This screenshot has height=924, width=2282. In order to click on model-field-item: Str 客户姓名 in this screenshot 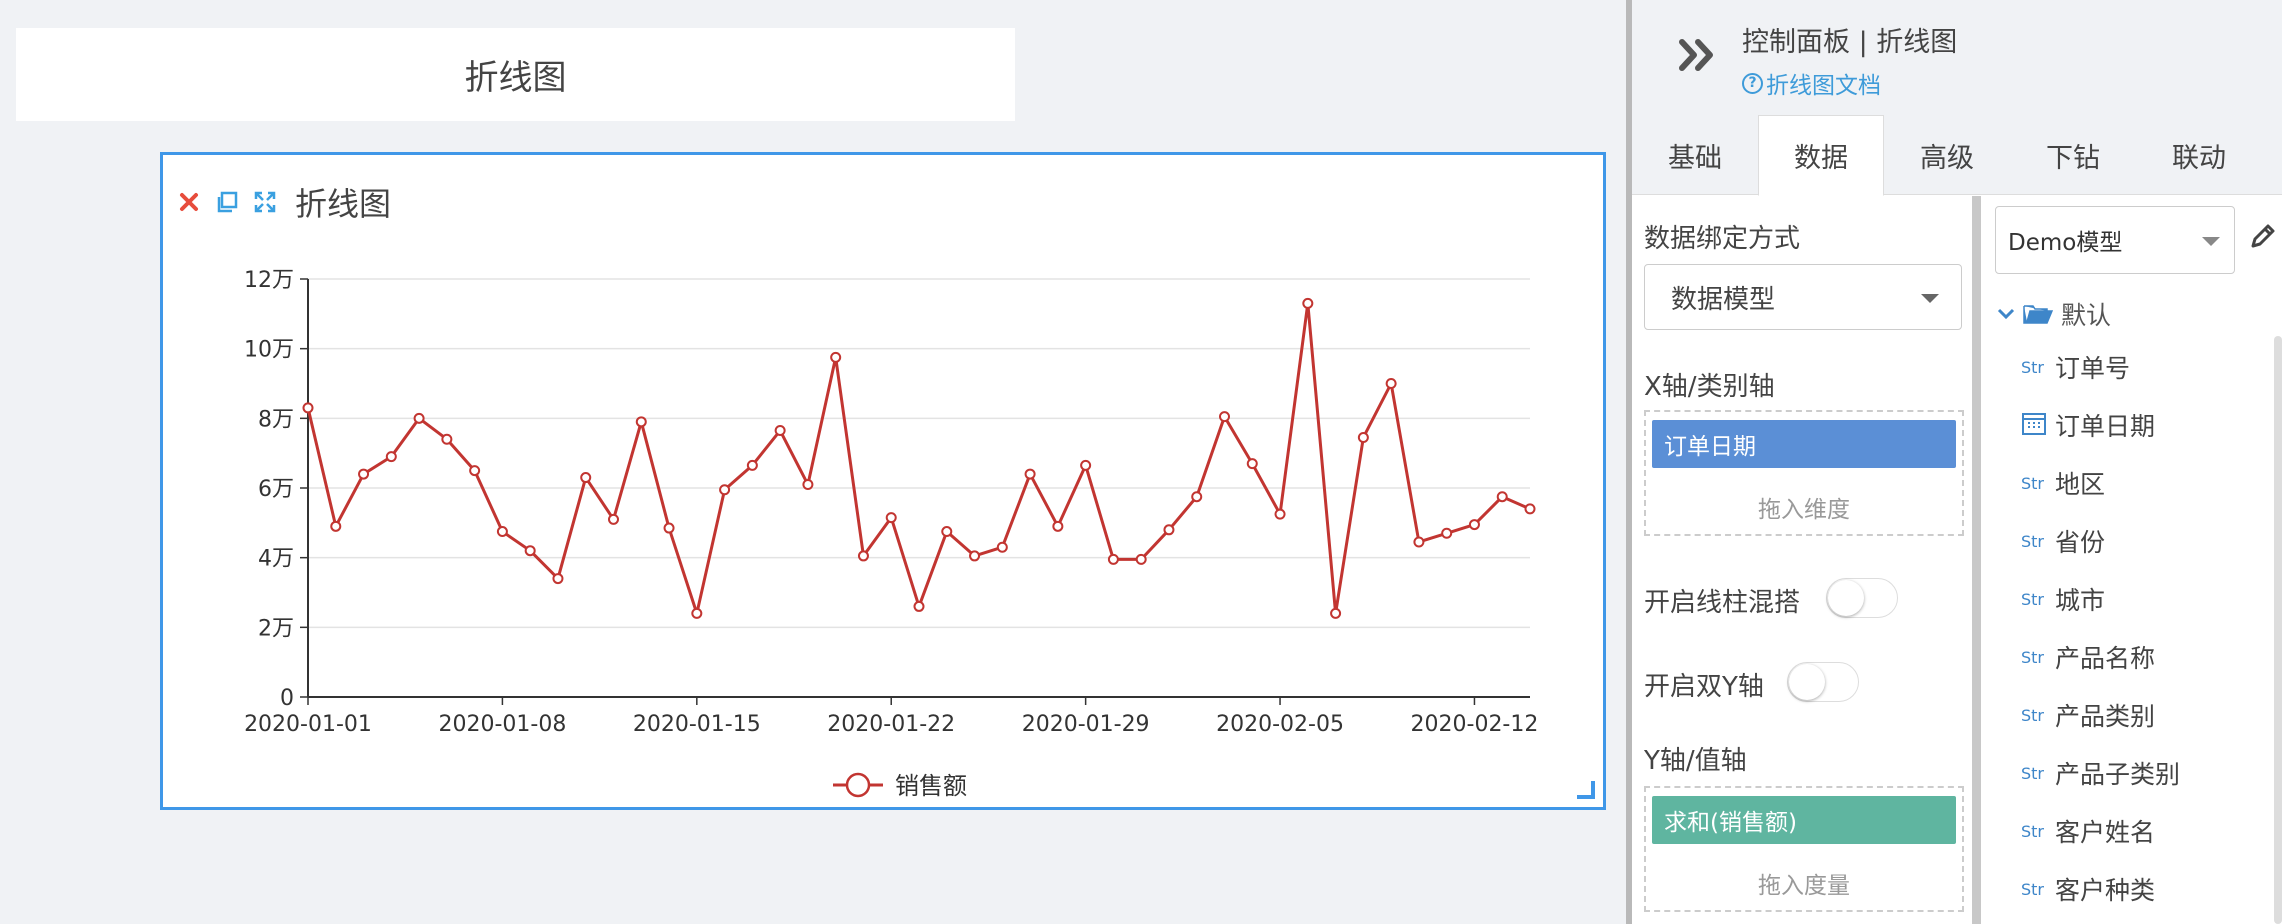, I will do `click(2088, 831)`.